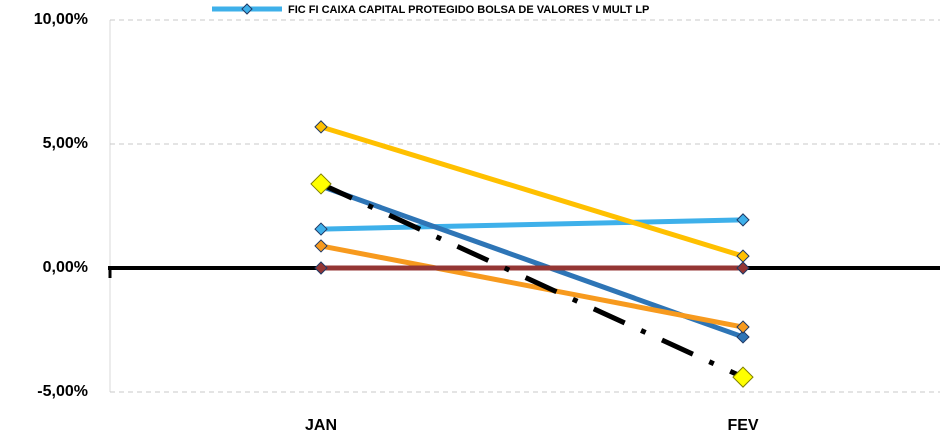  What do you see at coordinates (61, 19) in the screenshot?
I see `y-tick-label: 10,00%` at bounding box center [61, 19].